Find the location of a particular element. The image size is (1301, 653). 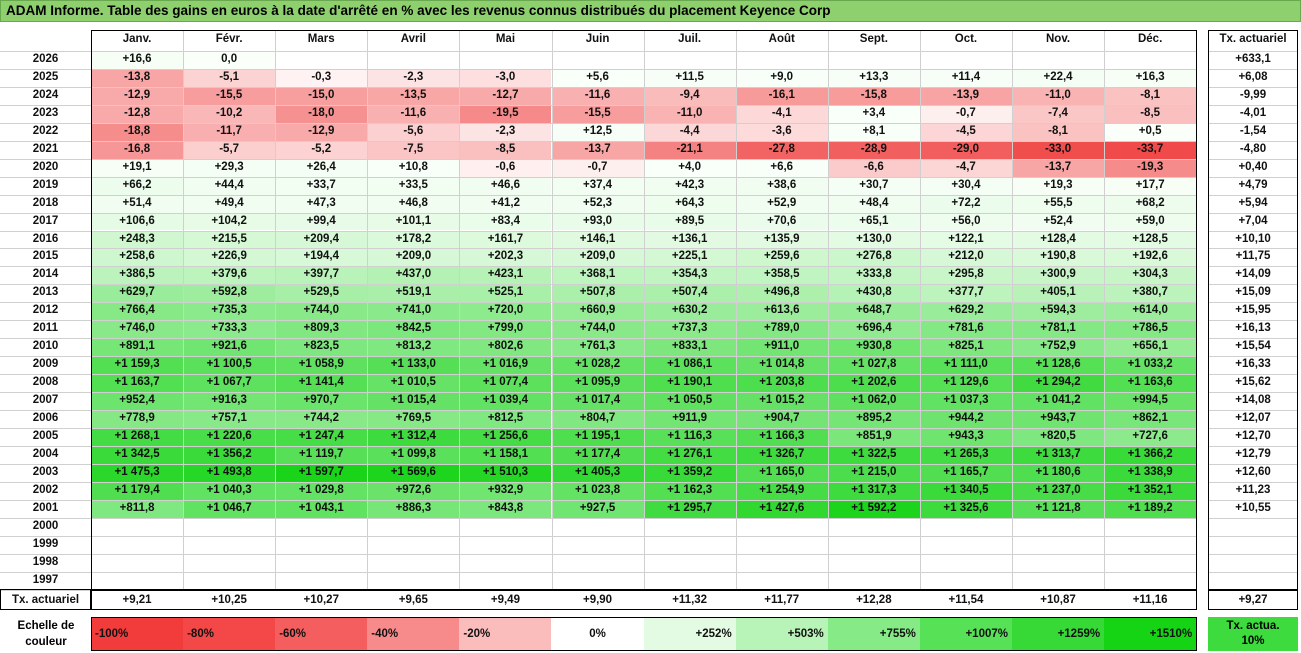

value-cell: +1 427,6 is located at coordinates (781, 508).